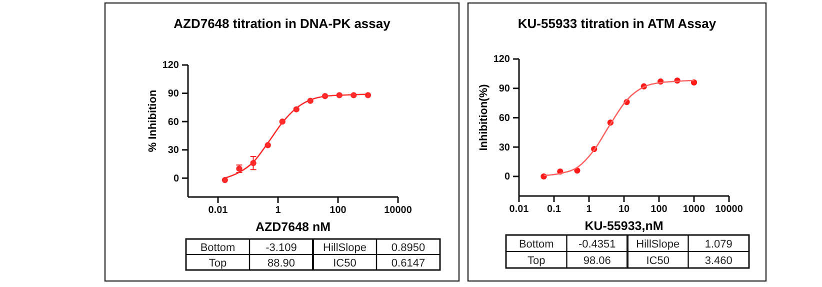 The image size is (822, 287). I want to click on text: 3.460, so click(718, 260).